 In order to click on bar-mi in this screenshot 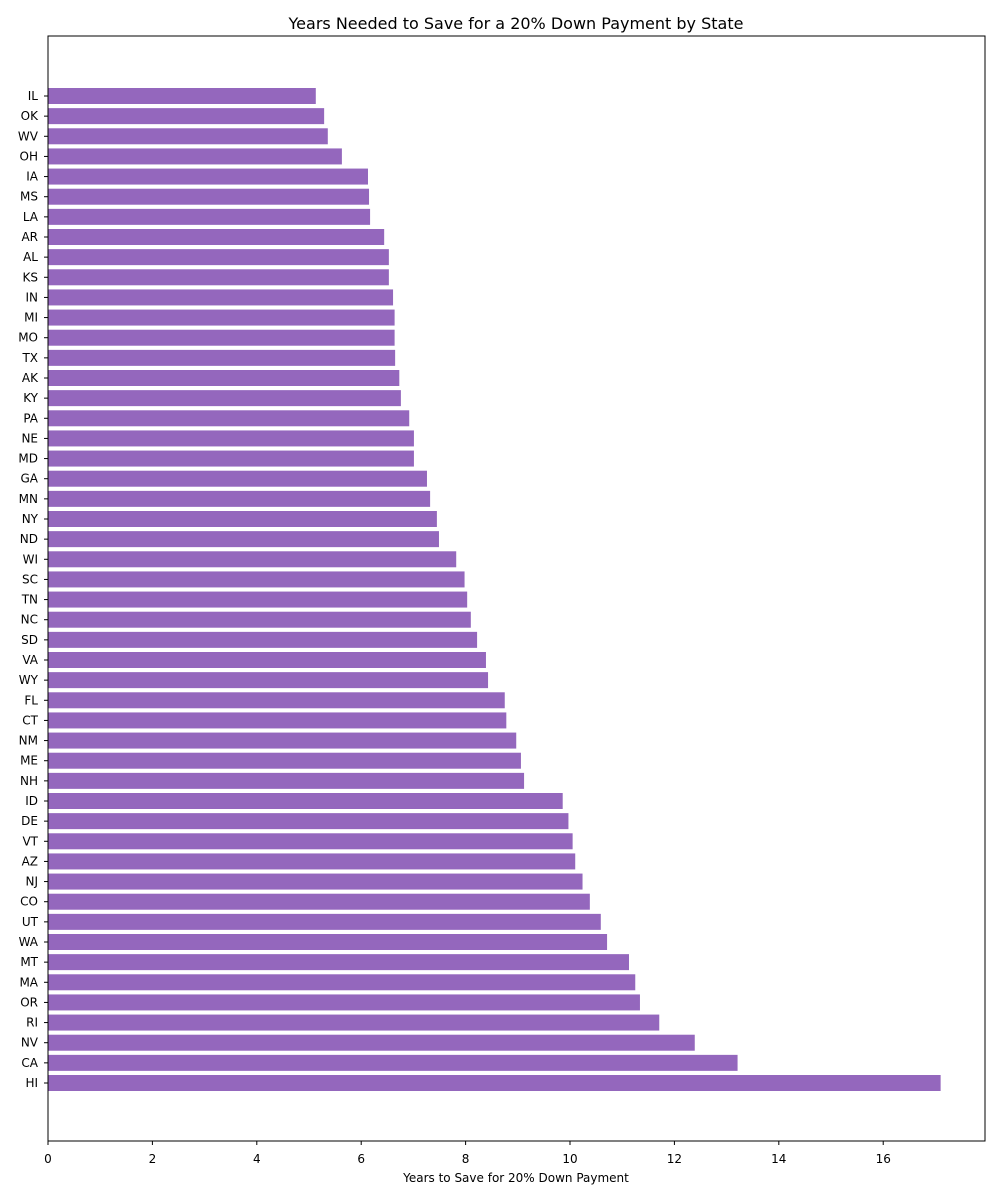, I will do `click(221, 317)`.